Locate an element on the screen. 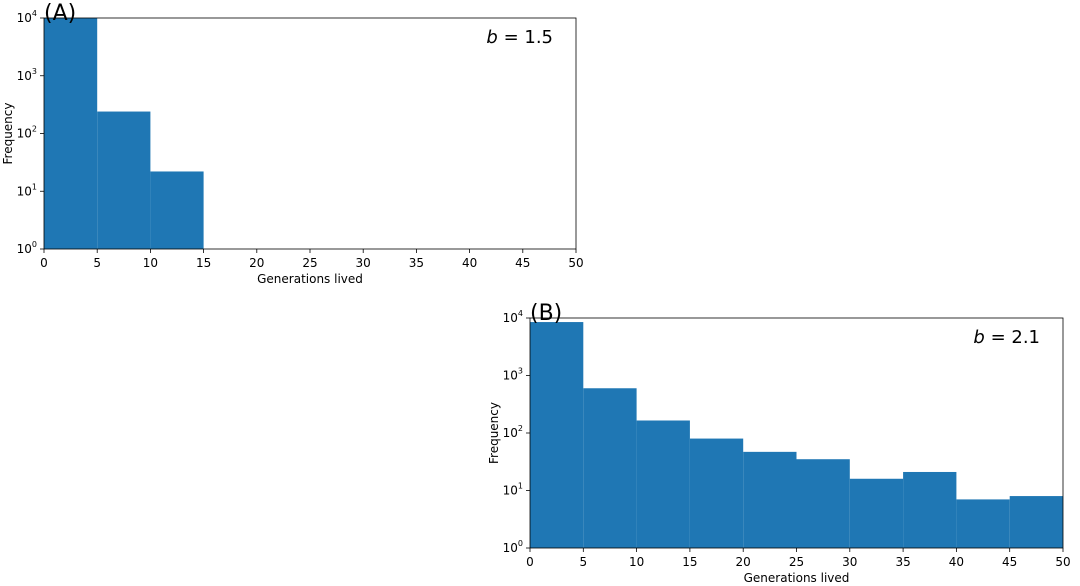  y-tick-exponent-b-1: 1 is located at coordinates (520, 486).